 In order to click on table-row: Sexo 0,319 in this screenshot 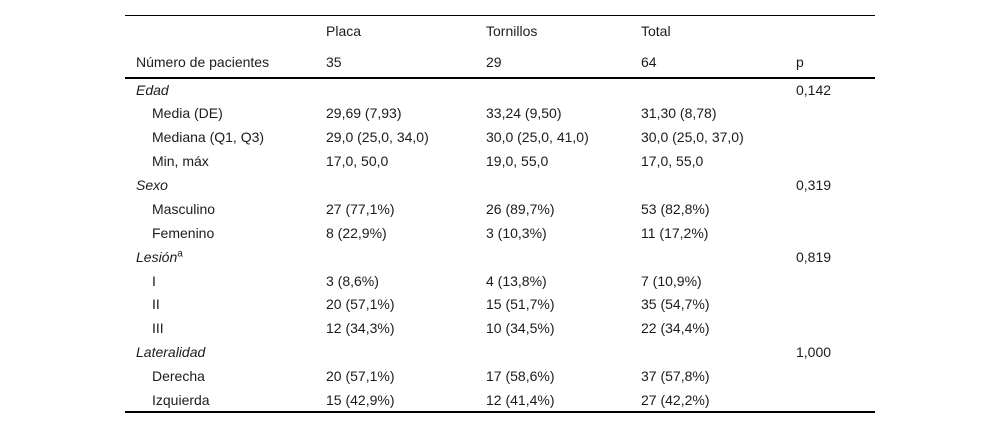, I will do `click(500, 185)`.